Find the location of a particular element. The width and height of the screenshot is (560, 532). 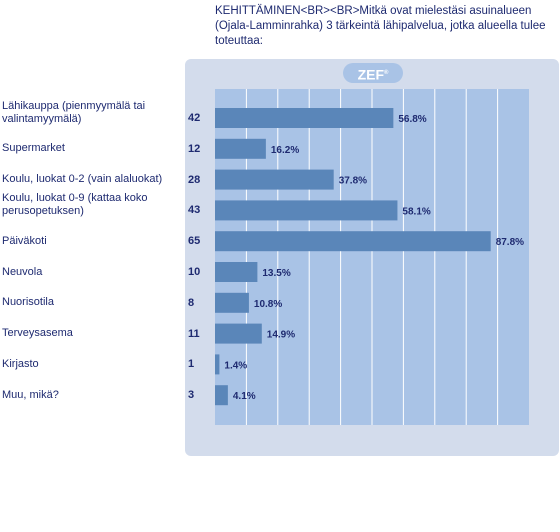

value-label: 37.8% is located at coordinates (353, 181).